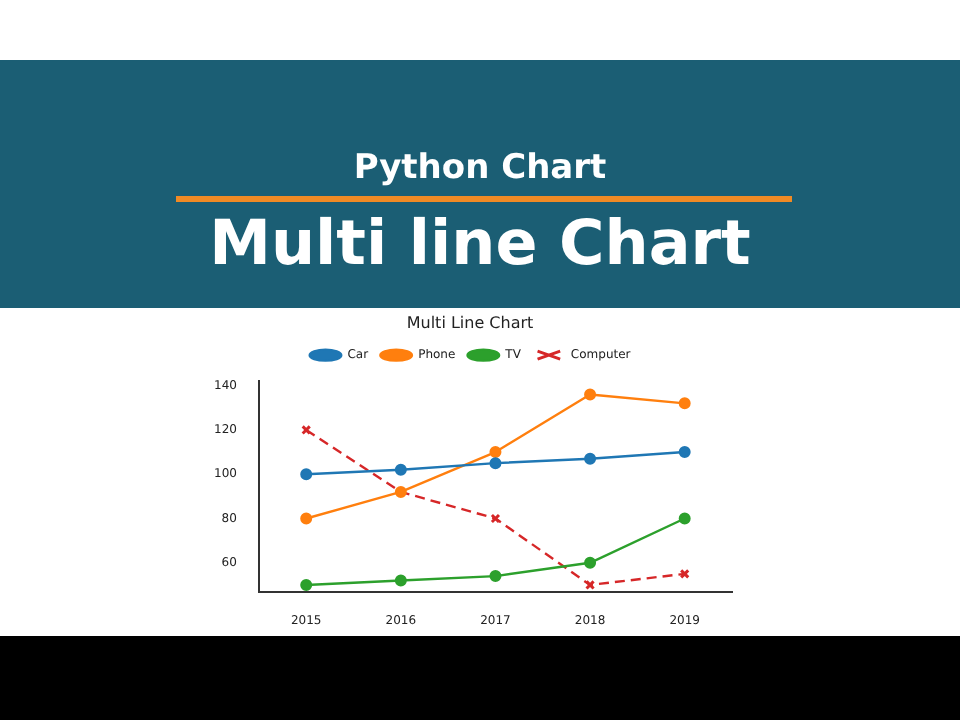 The height and width of the screenshot is (720, 960). What do you see at coordinates (480, 168) in the screenshot?
I see `text: Python Chart` at bounding box center [480, 168].